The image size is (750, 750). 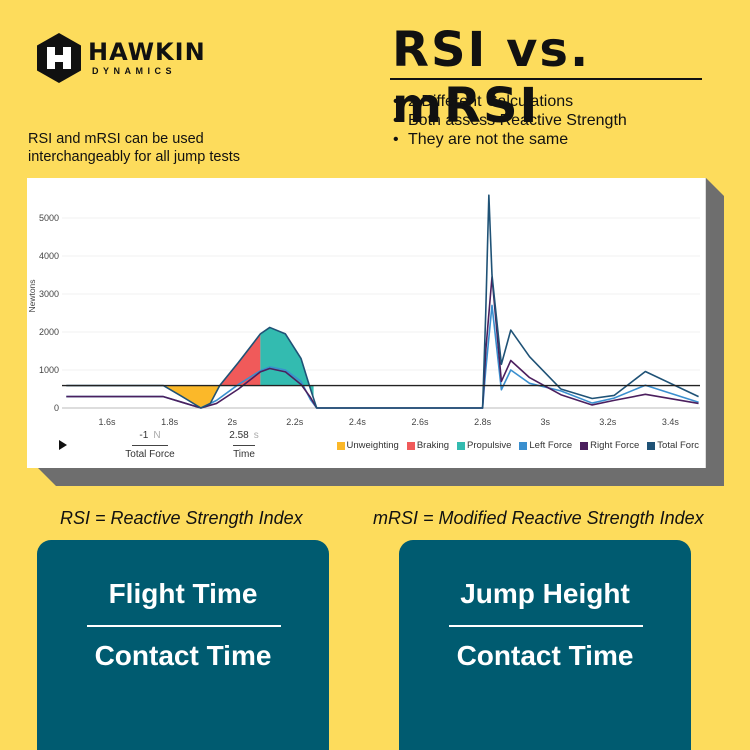 I want to click on svg-text: 3.2s, so click(x=608, y=422).